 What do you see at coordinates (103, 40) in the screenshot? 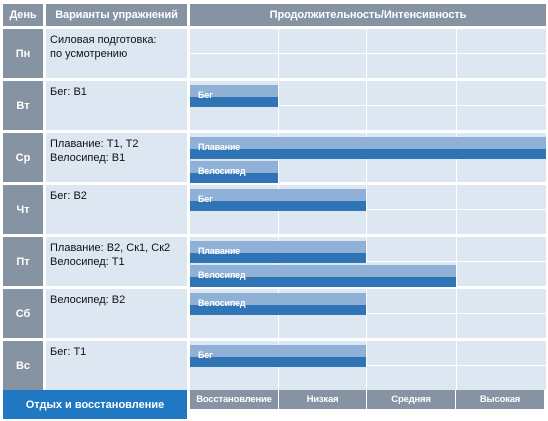
I see `exercise-line: Силовая подготовка:` at bounding box center [103, 40].